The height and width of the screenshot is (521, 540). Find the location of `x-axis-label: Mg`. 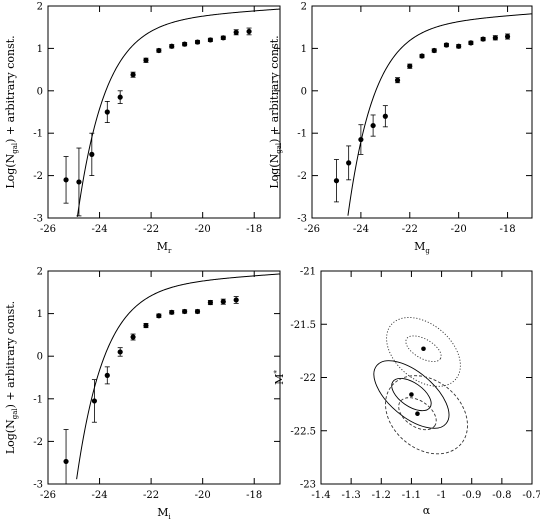

x-axis-label: Mg is located at coordinates (422, 247).